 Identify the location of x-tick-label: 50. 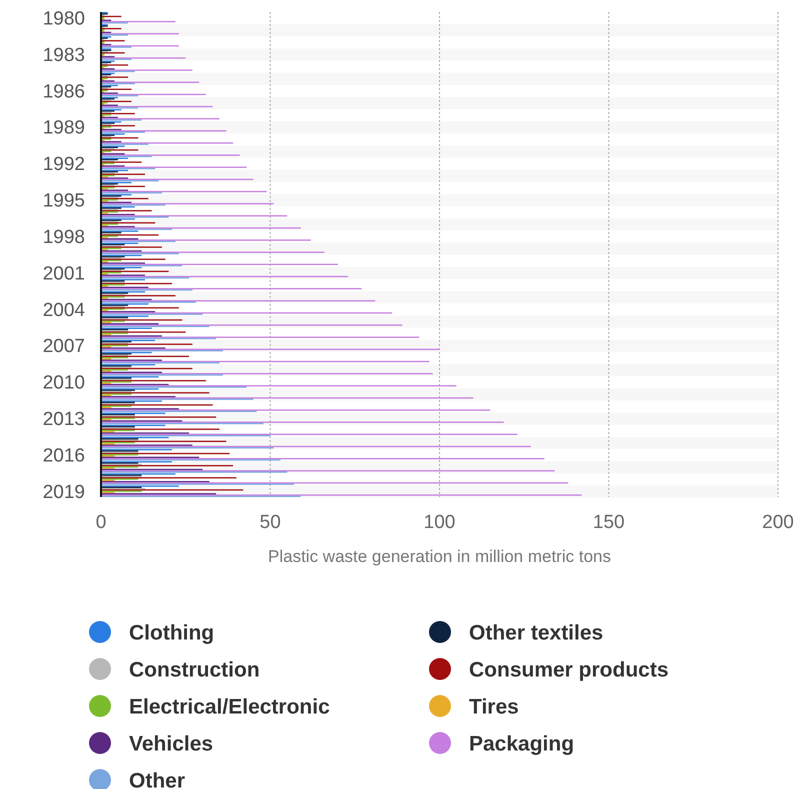
(270, 522).